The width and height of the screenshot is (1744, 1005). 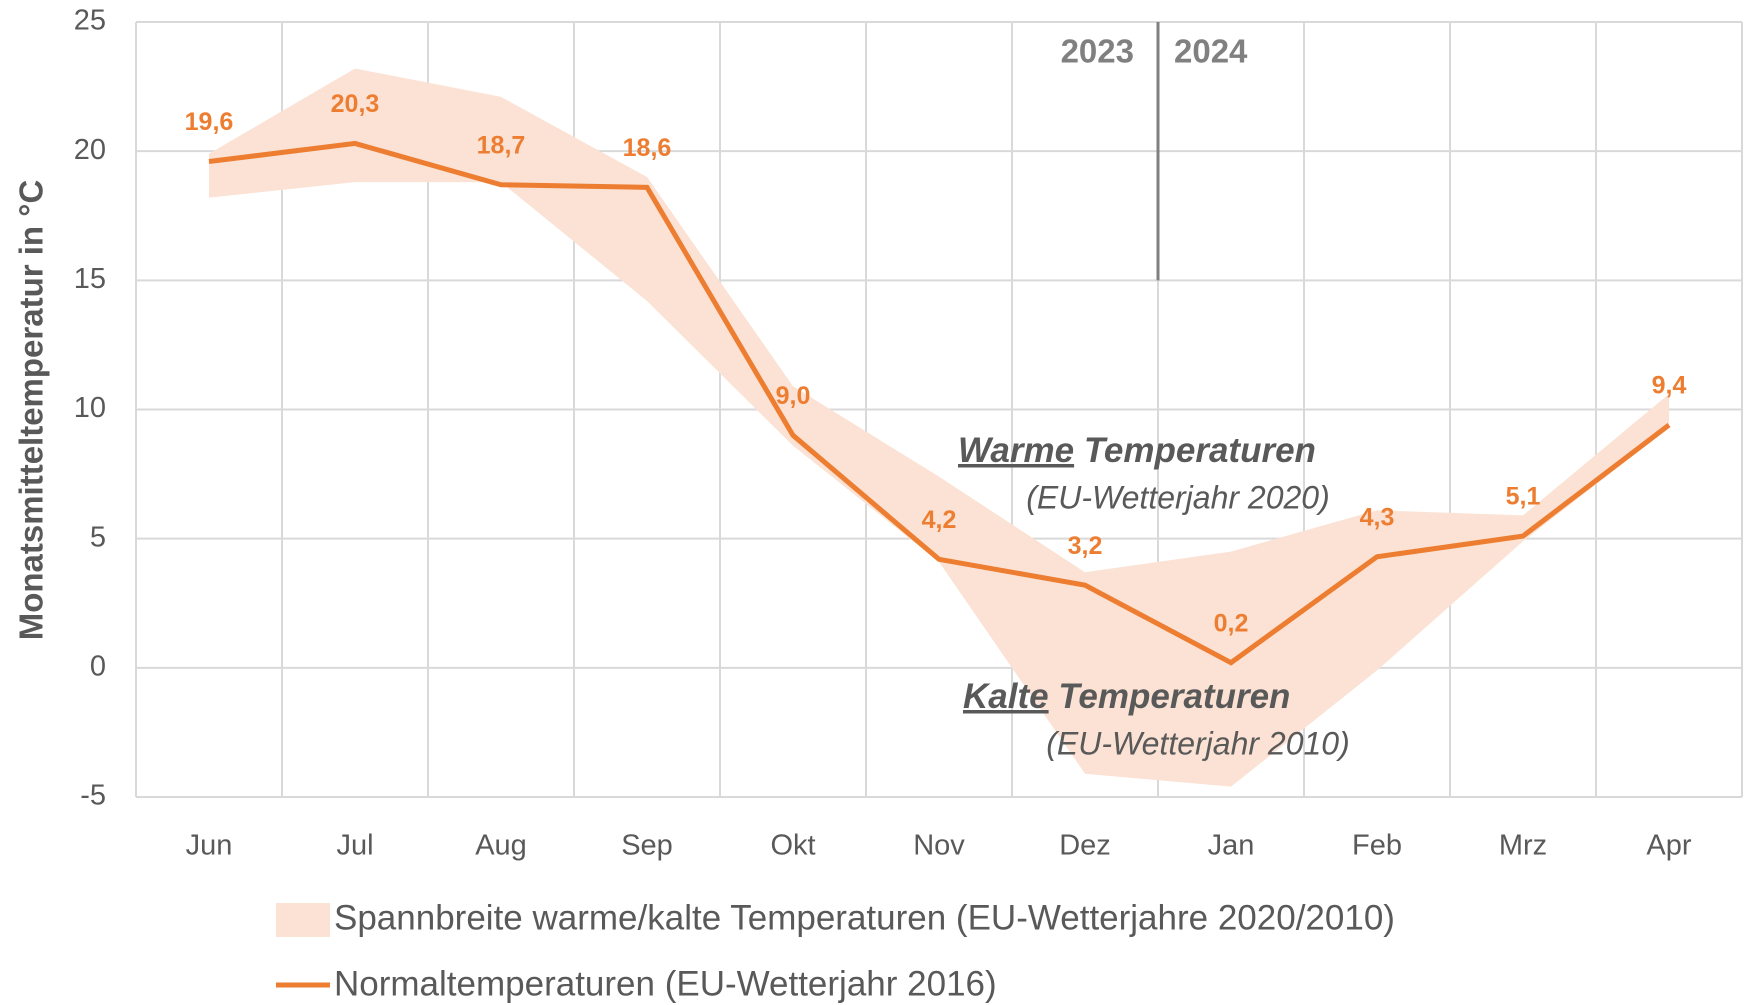 I want to click on annotation-note: (EU-Wetterjahr 2020), so click(x=1178, y=497).